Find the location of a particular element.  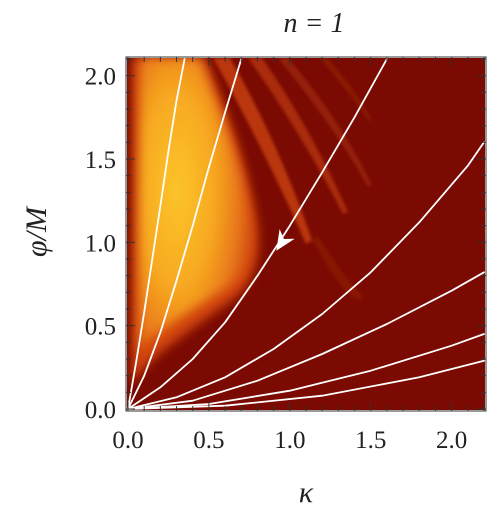

y-tick-label: 1.5 is located at coordinates (100, 160).